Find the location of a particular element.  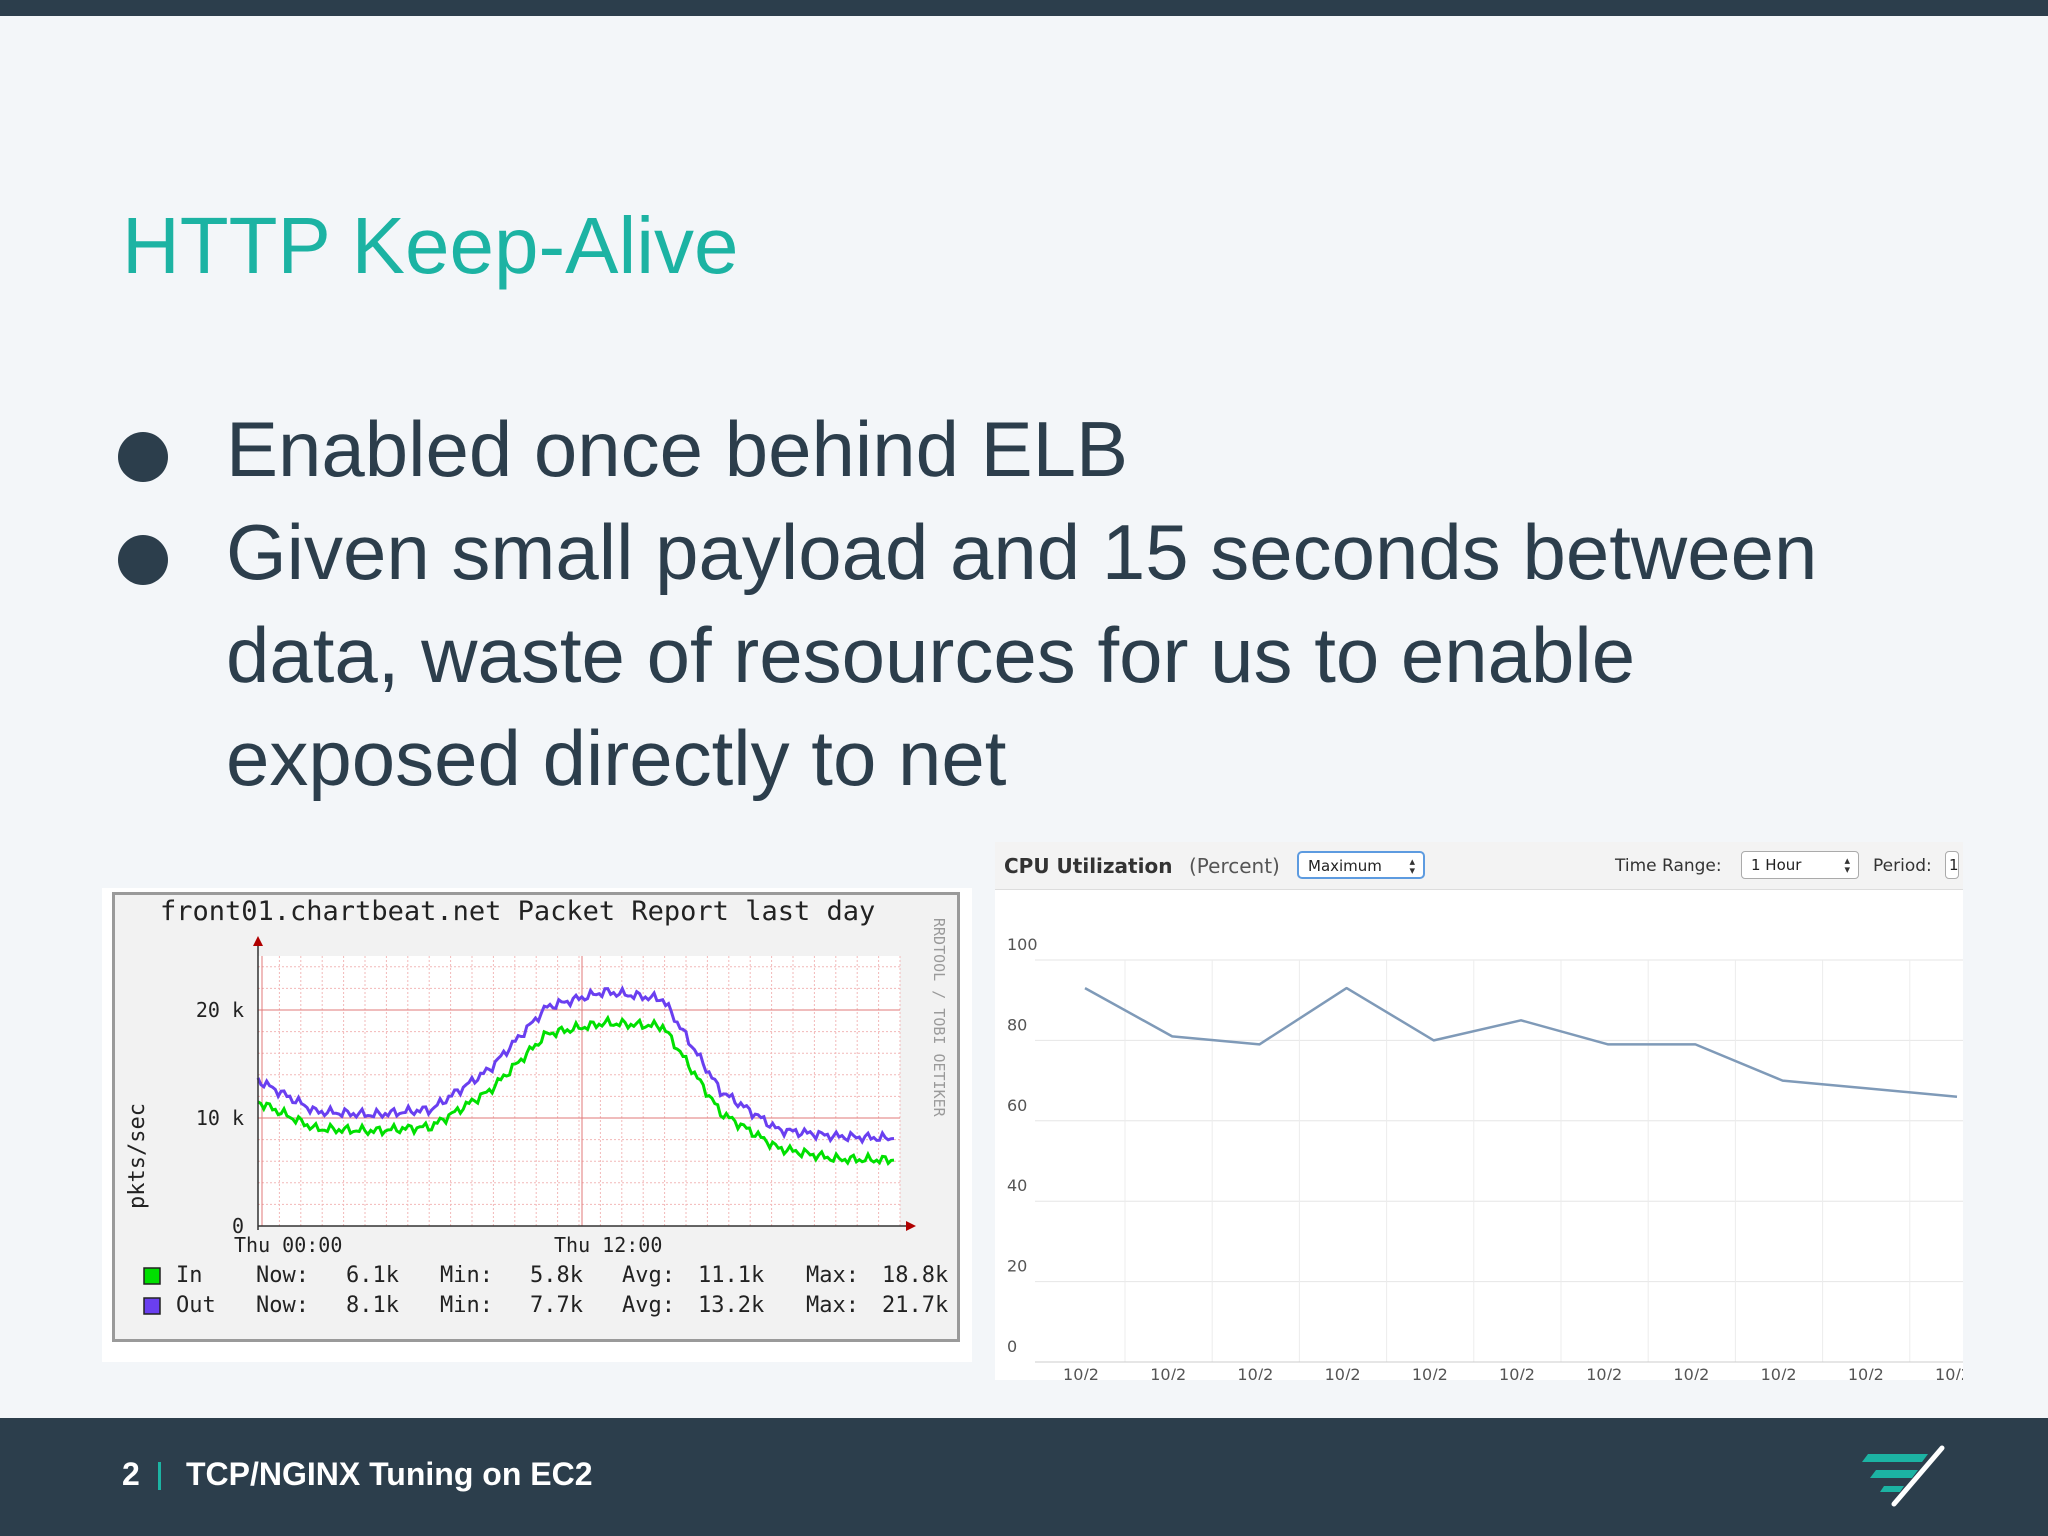

top-bar is located at coordinates (1024, 8).